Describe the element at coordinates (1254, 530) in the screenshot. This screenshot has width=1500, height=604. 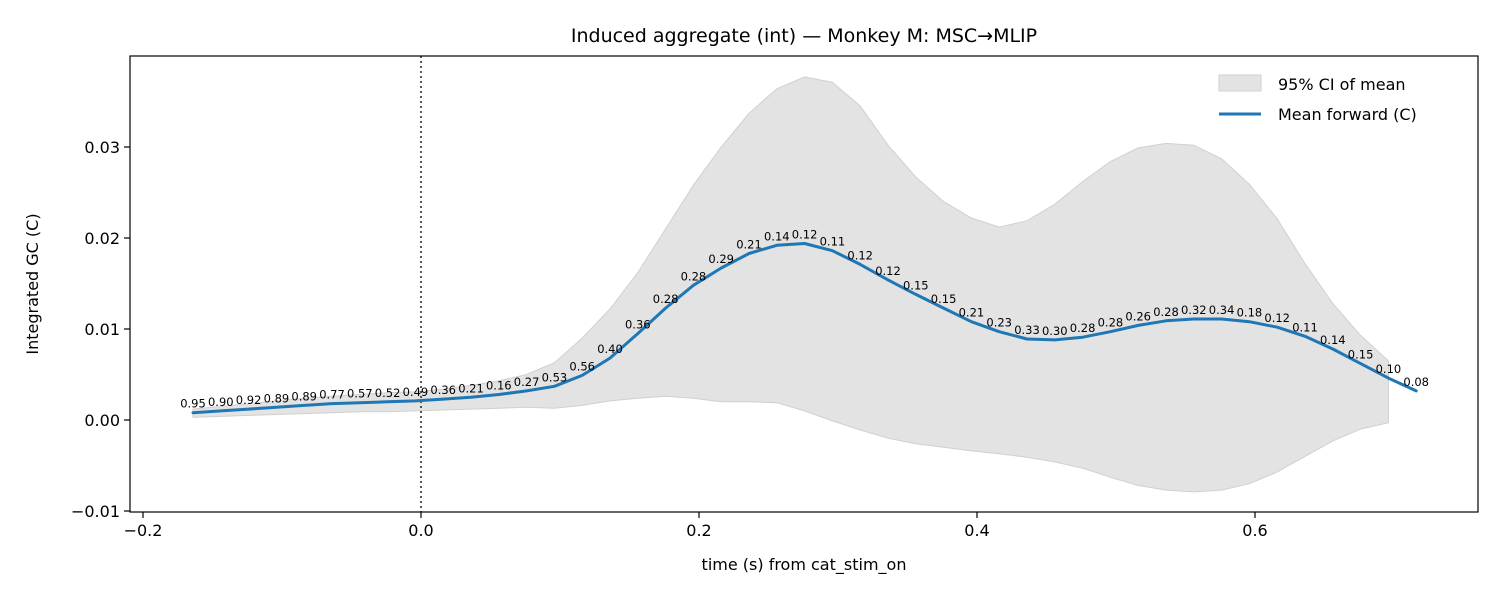
I see `x-tick-label: 0.6` at that location.